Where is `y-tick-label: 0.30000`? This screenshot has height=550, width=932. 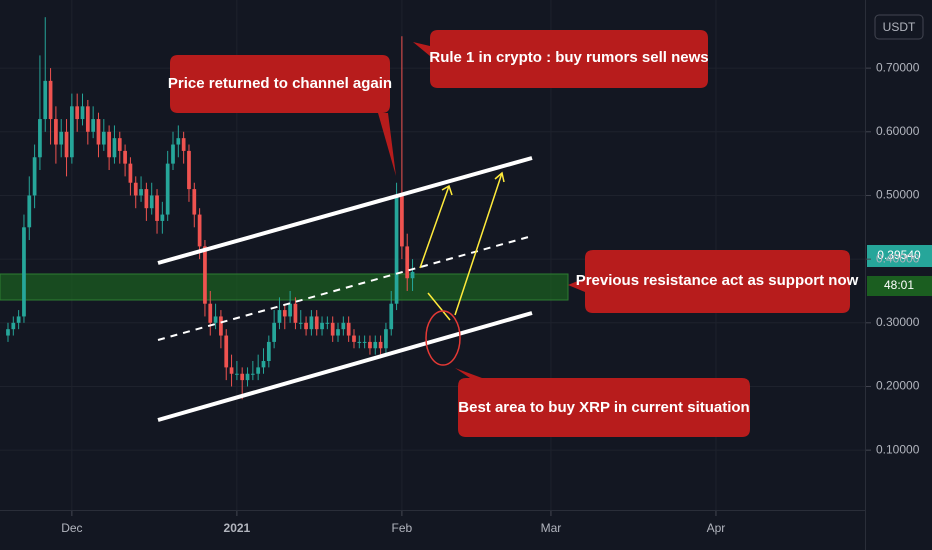
y-tick-label: 0.30000 is located at coordinates (898, 322).